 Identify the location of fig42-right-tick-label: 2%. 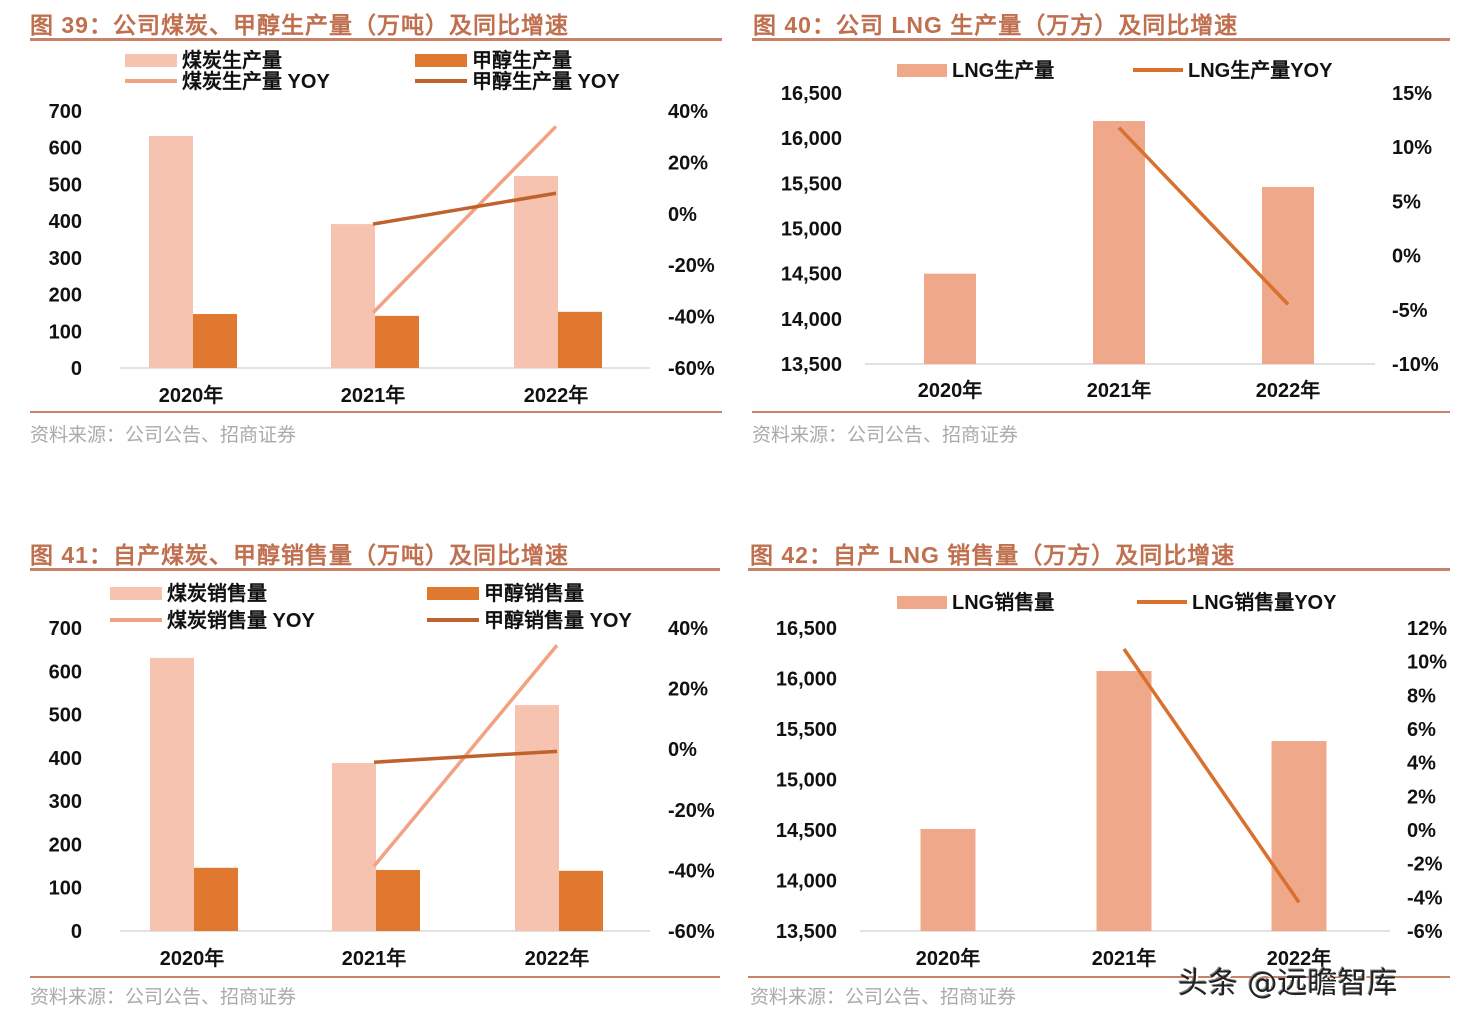
(1421, 797).